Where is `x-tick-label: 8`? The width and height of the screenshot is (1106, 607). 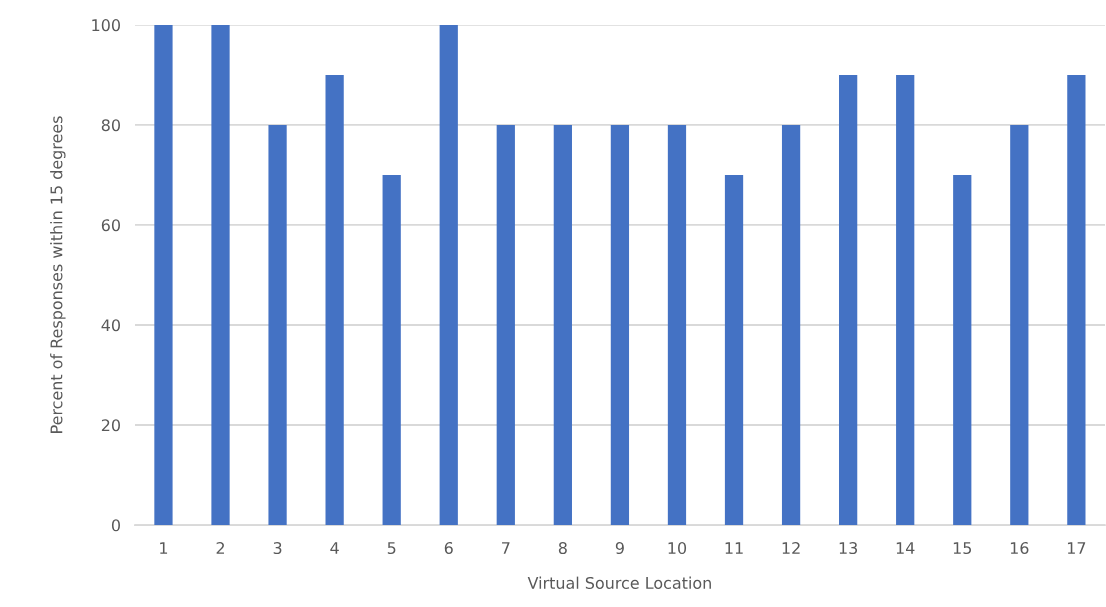 x-tick-label: 8 is located at coordinates (562, 548).